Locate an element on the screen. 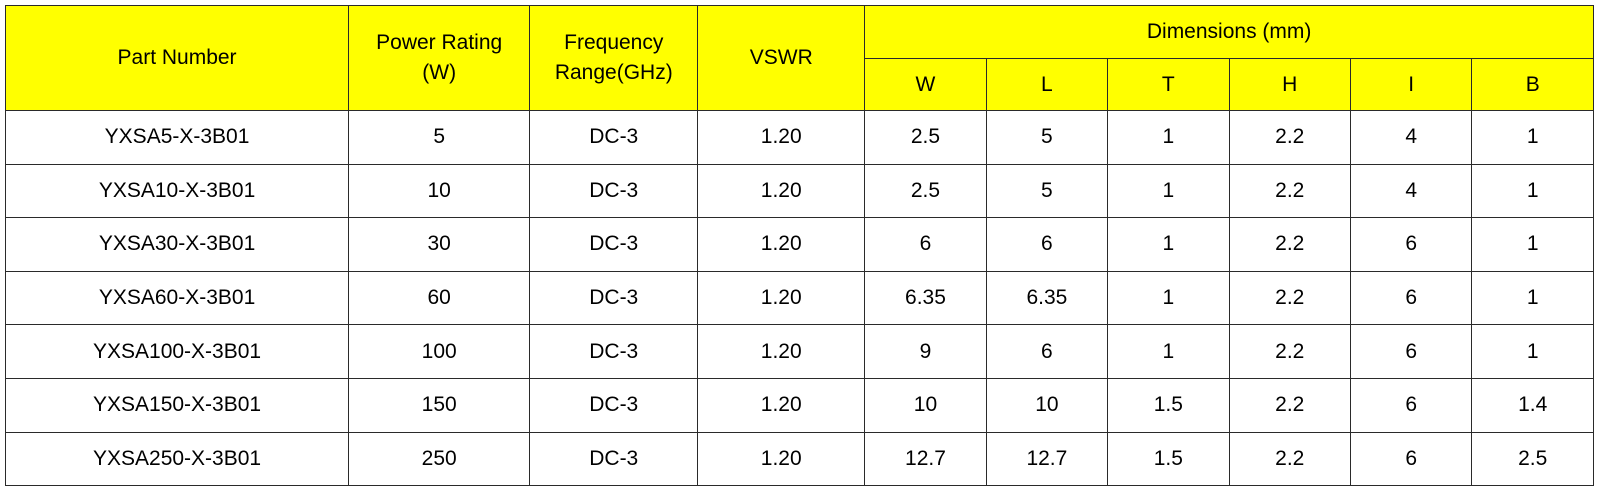 This screenshot has width=1600, height=498. header-row-dimensions: W L T H I B is located at coordinates (800, 84).